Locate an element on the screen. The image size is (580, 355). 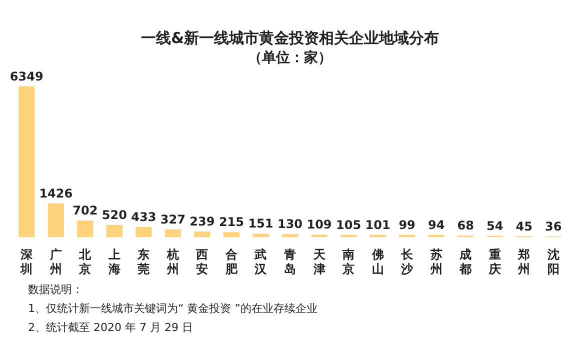
data-label: 101 is located at coordinates (377, 225).